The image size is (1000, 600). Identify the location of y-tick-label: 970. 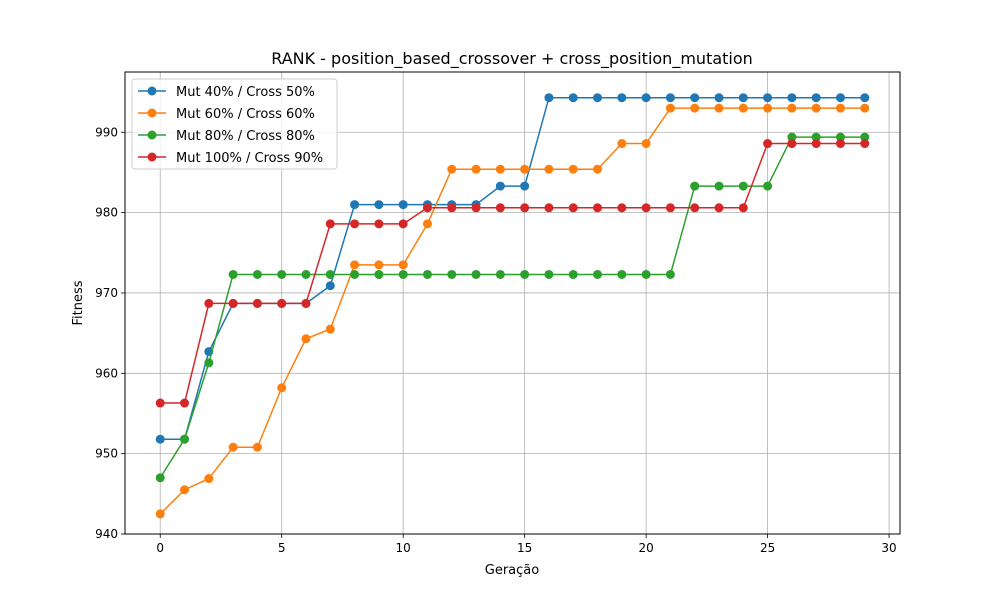
(106, 293).